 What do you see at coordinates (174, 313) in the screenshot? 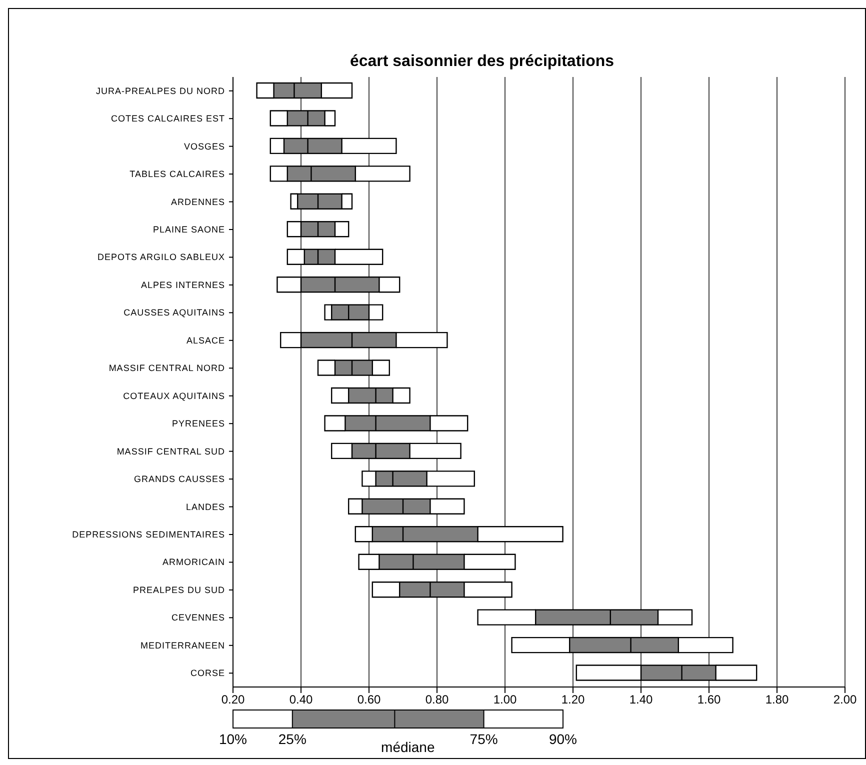
I see `y-tick-label: CAUSSES AQUITAINS` at bounding box center [174, 313].